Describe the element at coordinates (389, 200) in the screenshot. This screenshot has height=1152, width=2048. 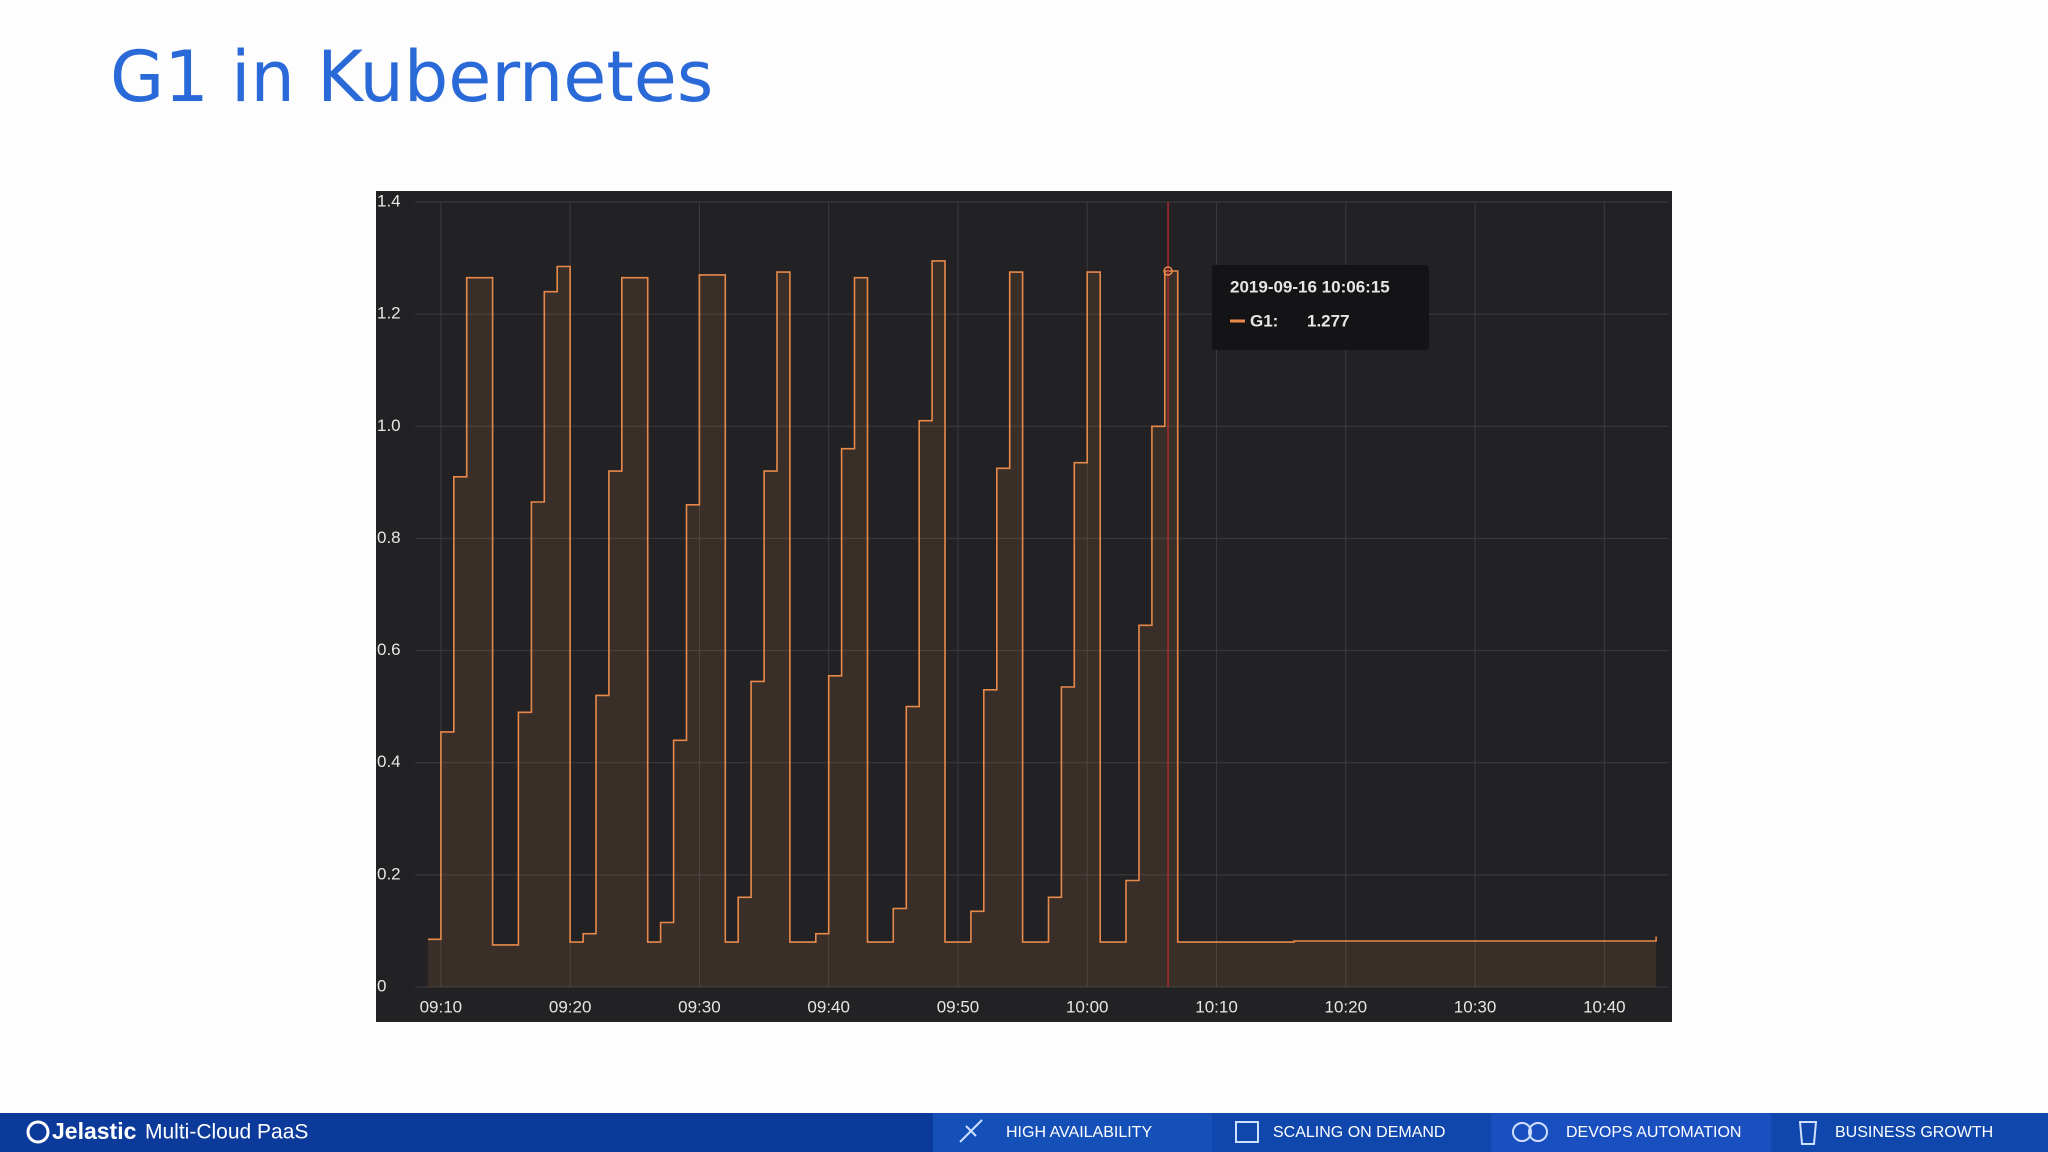
I see `y-tick-label: 1.4` at that location.